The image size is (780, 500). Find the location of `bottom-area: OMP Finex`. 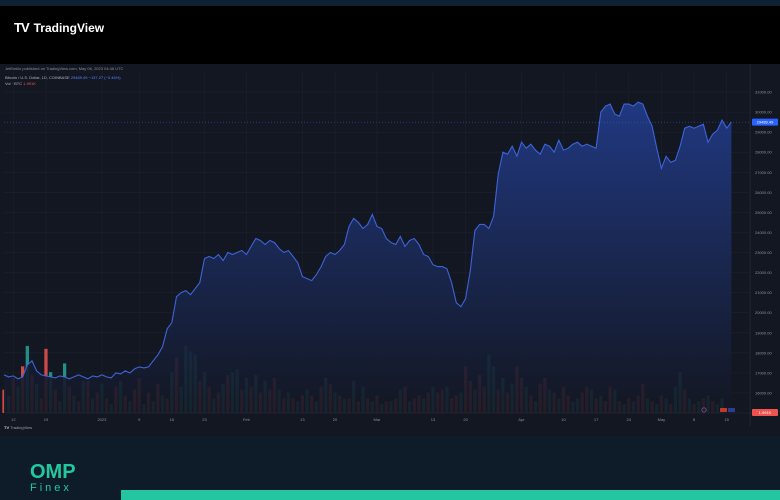

bottom-area: OMP Finex is located at coordinates (390, 468).